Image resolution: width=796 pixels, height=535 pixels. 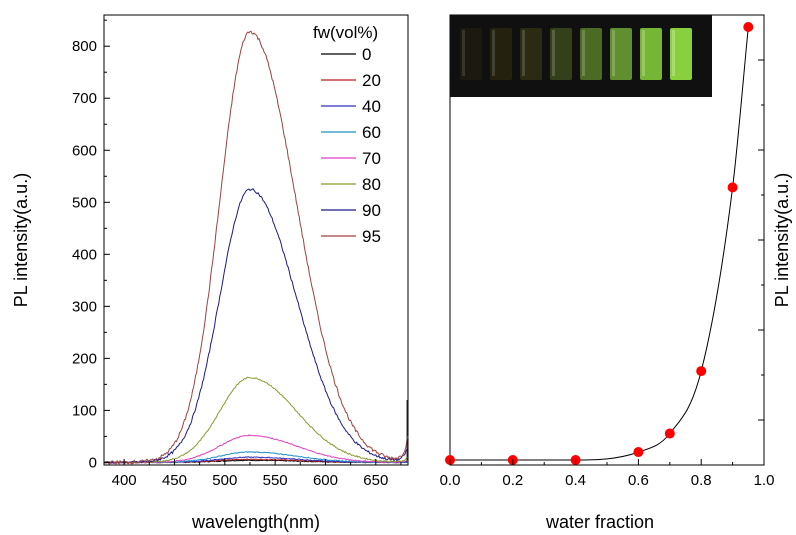 I want to click on legend-label-40: 40, so click(x=371, y=106).